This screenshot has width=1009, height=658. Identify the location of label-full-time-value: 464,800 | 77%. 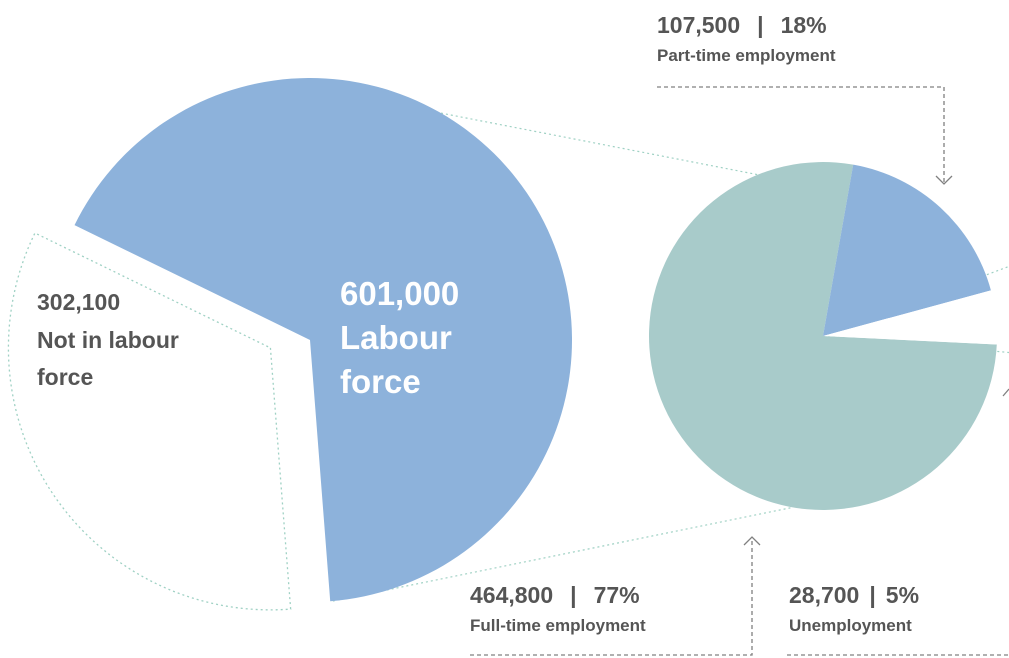
(555, 595).